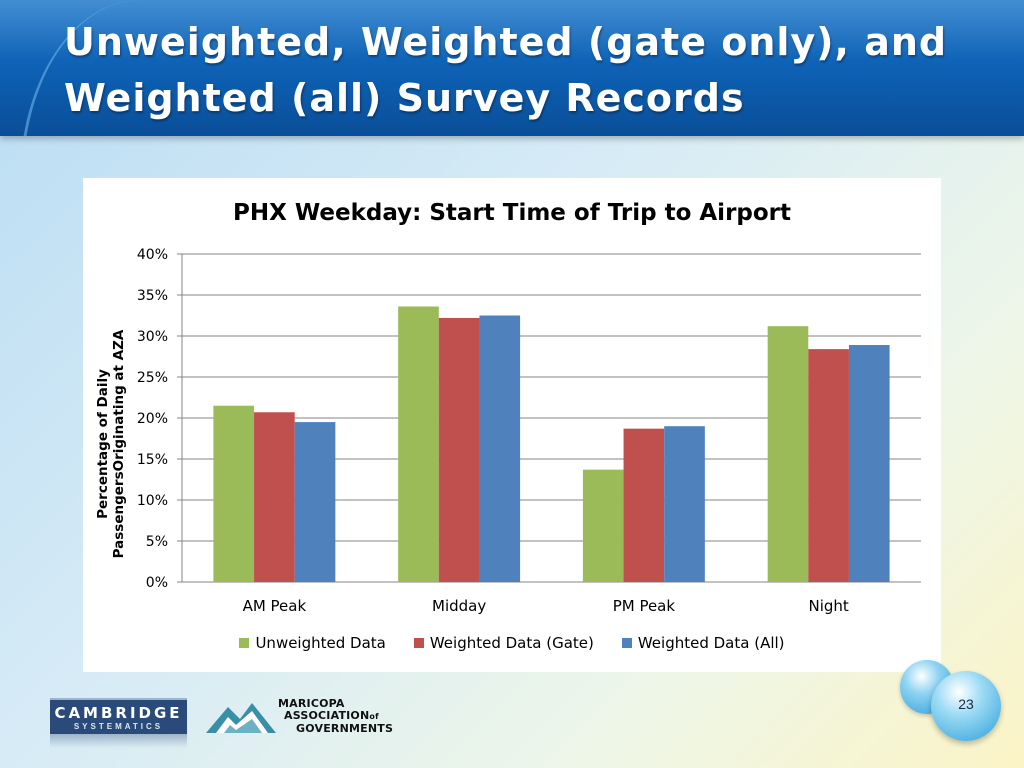  What do you see at coordinates (459, 449) in the screenshot?
I see `bar-weighted-data-gate--midday` at bounding box center [459, 449].